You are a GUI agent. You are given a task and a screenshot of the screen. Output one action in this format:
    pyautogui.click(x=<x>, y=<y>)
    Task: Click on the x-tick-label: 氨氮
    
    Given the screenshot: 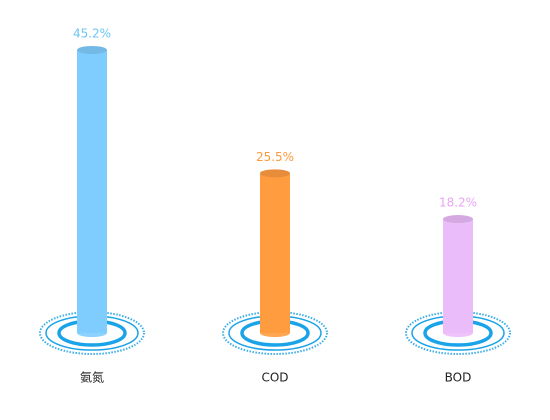 What is the action you would take?
    pyautogui.click(x=92, y=377)
    